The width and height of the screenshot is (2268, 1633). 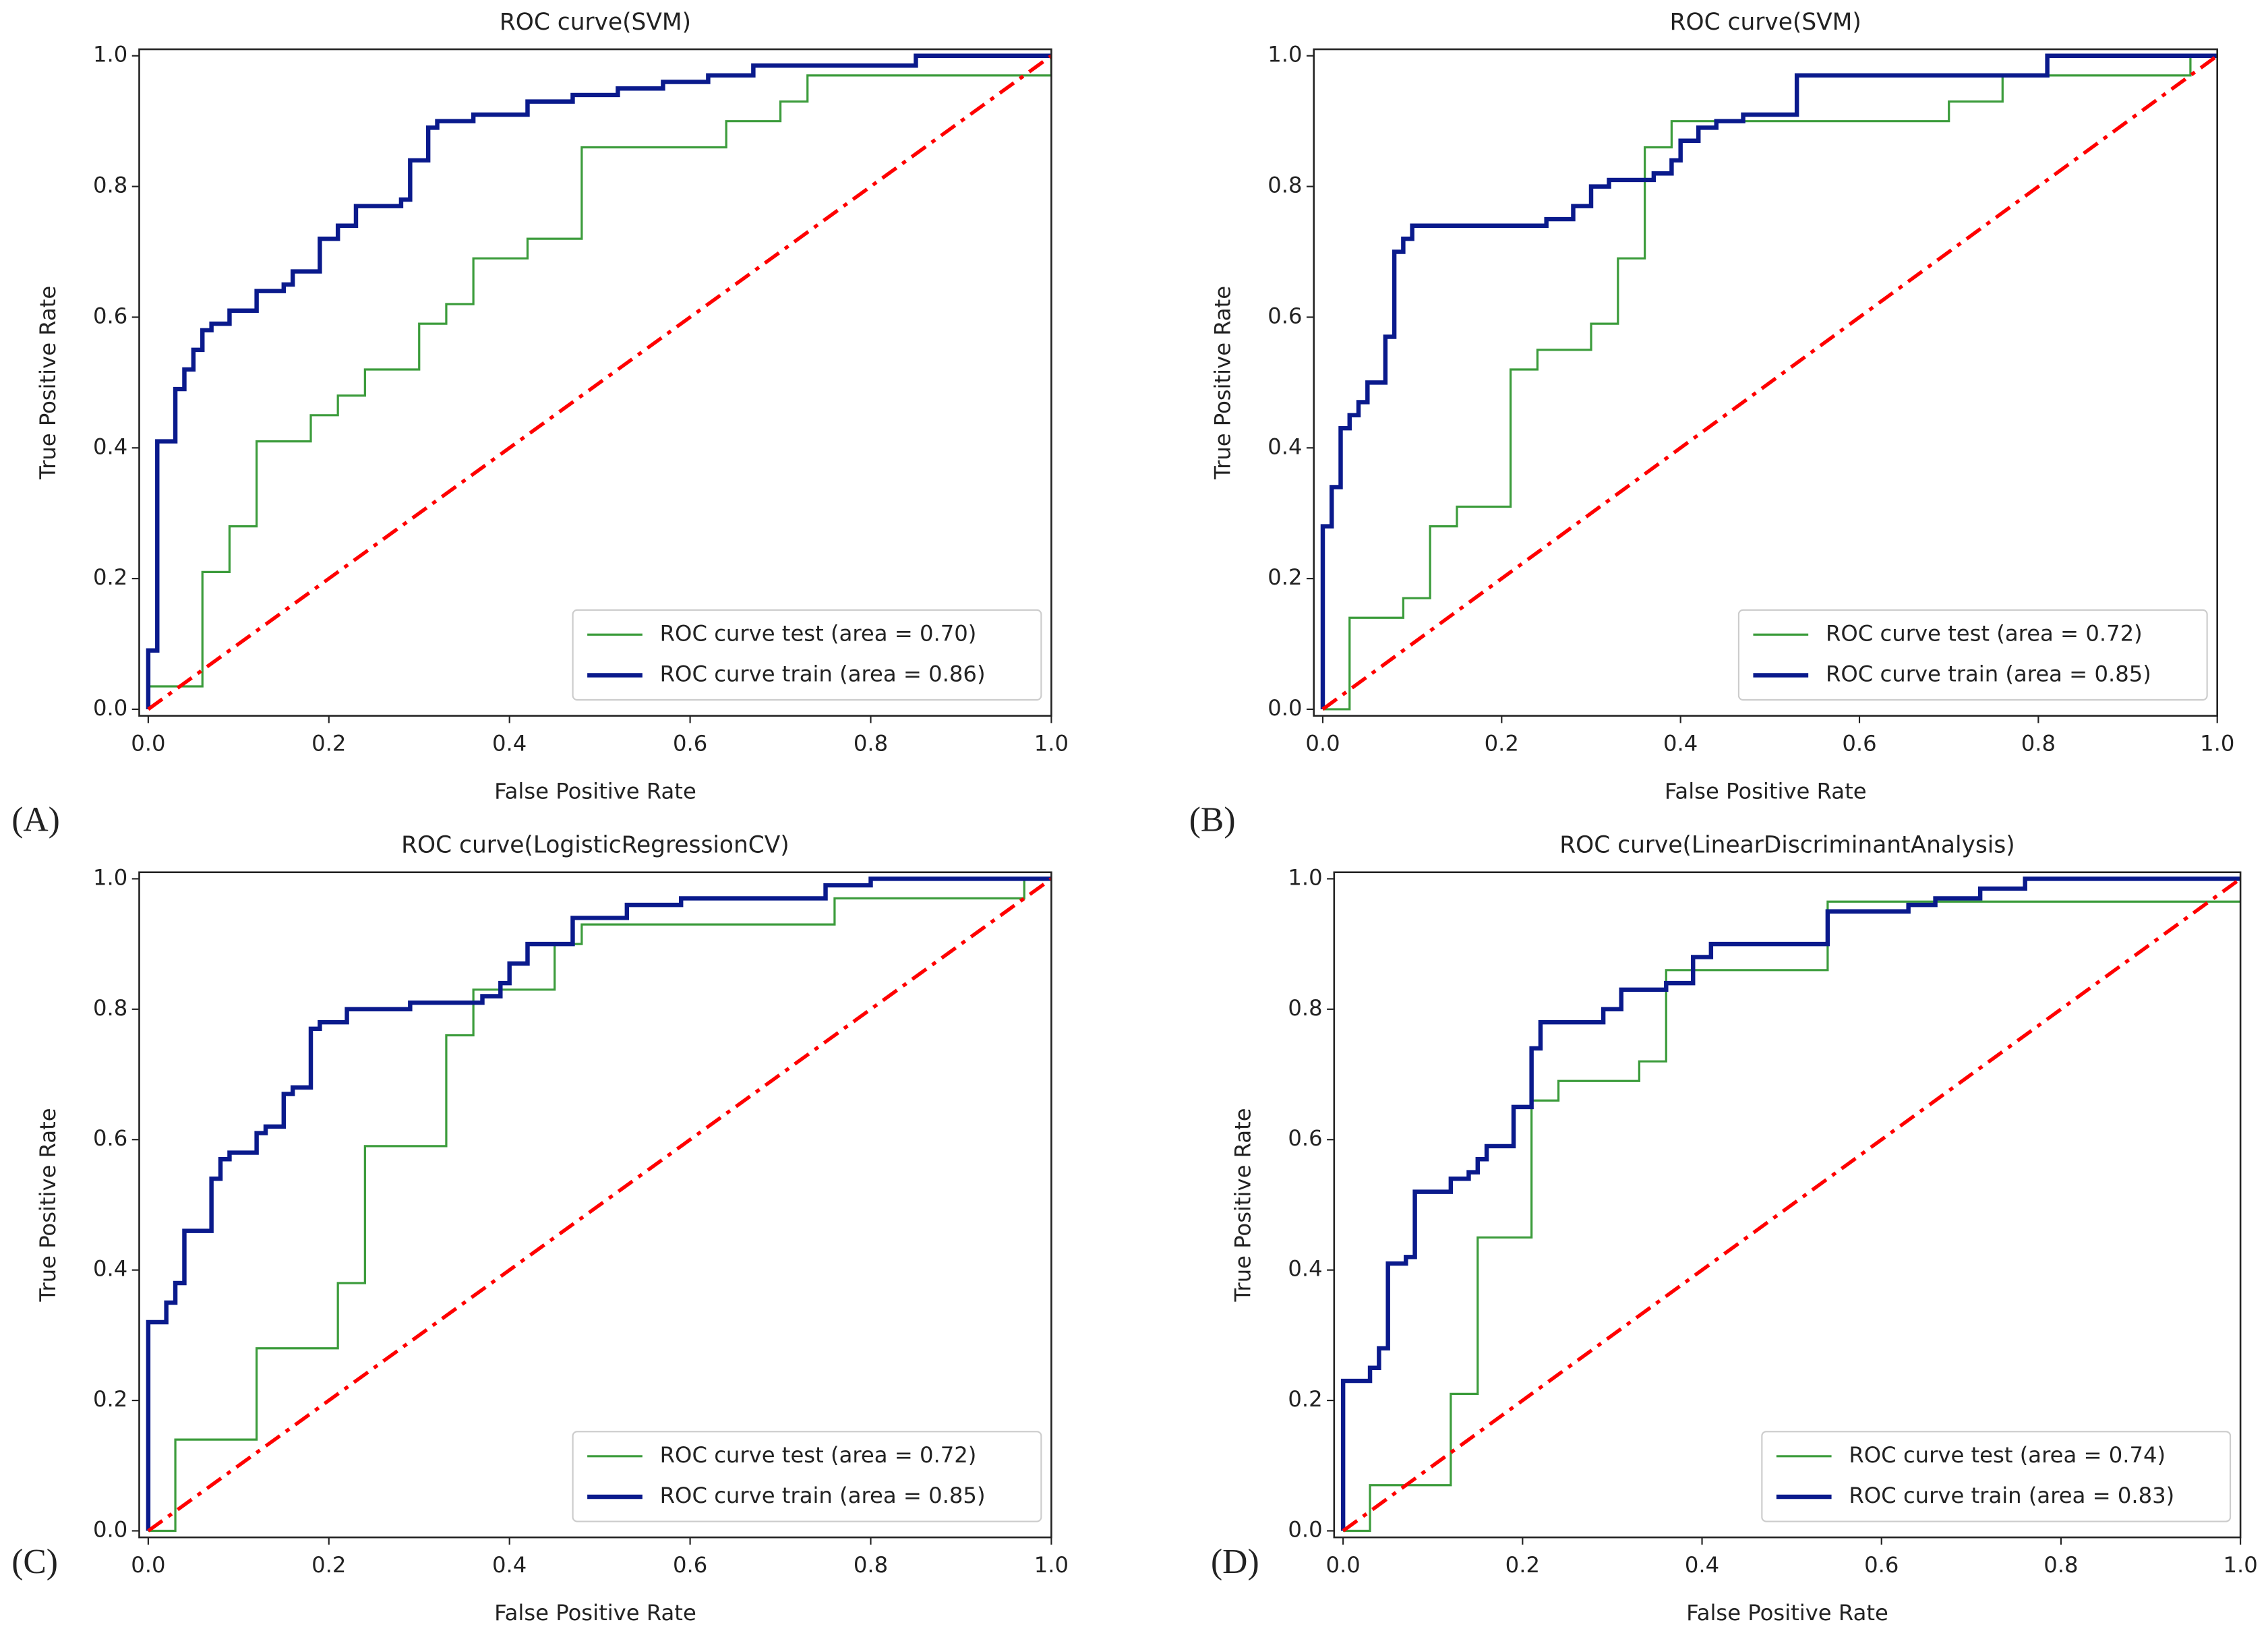 What do you see at coordinates (35, 820) in the screenshot?
I see `panel-label: (A)` at bounding box center [35, 820].